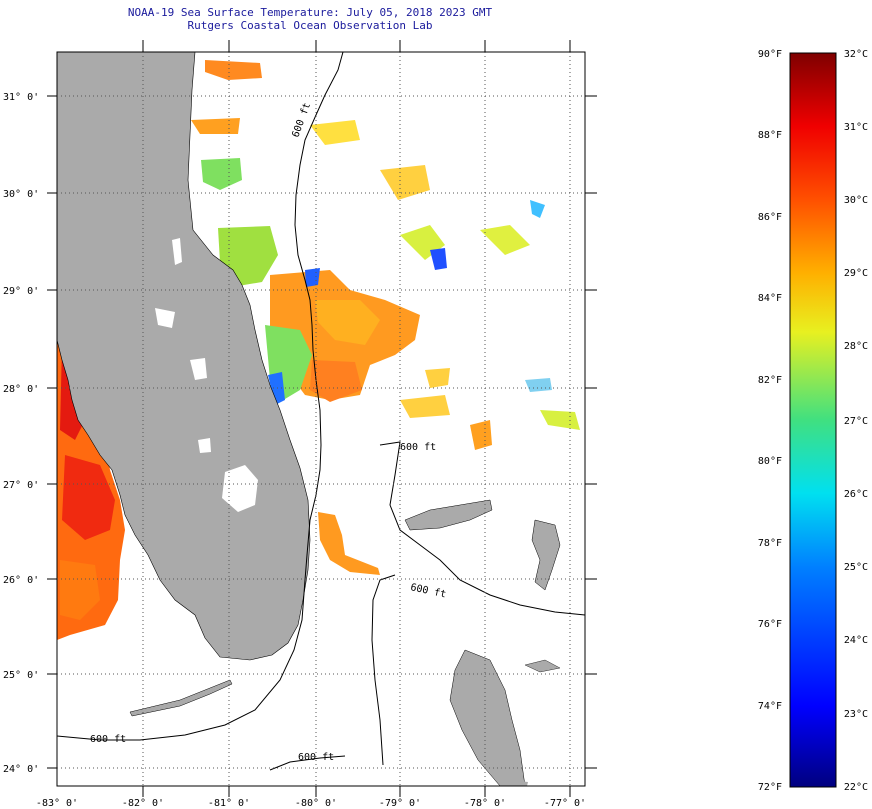 The width and height of the screenshot is (872, 809). I want to click on cb-c-label: 27°C, so click(856, 421).